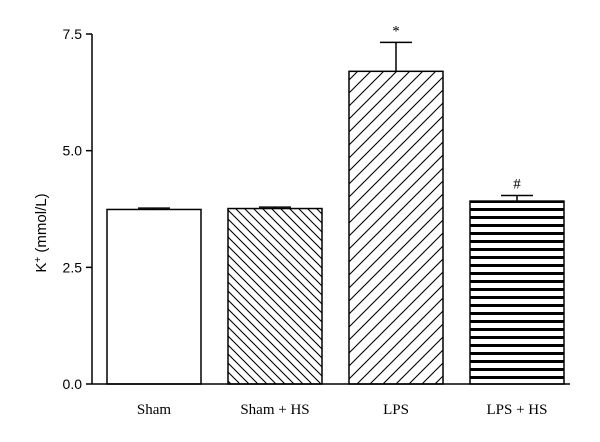  I want to click on bar-sham, so click(154, 296).